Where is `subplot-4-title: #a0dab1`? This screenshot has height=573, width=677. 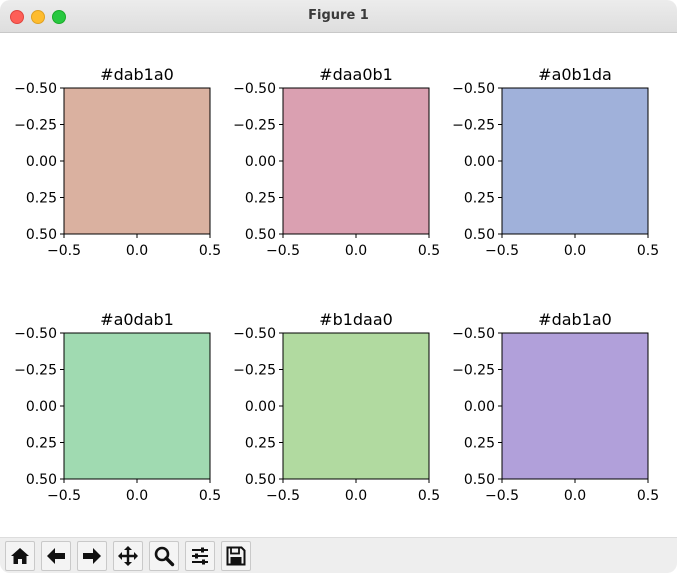
subplot-4-title: #a0dab1 is located at coordinates (137, 319).